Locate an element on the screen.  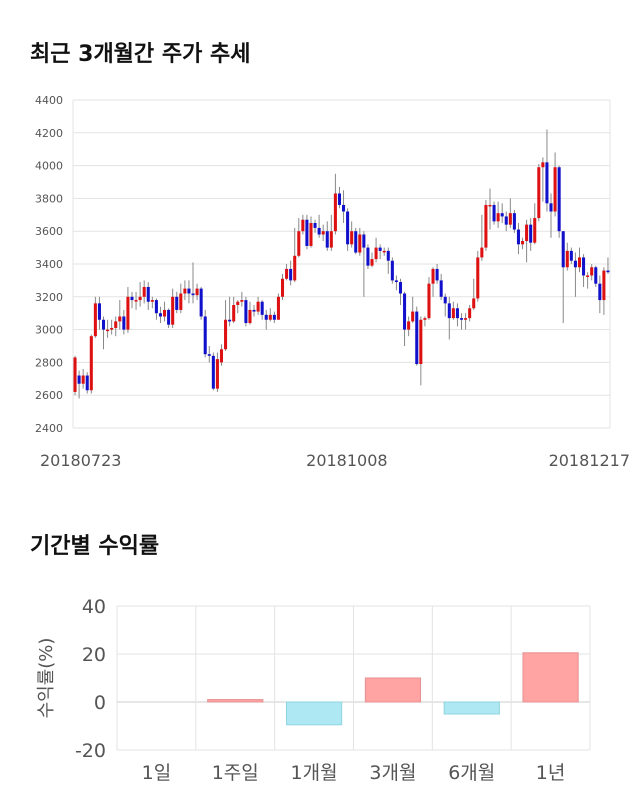
candle-x-tick: 20181008 is located at coordinates (346, 460).